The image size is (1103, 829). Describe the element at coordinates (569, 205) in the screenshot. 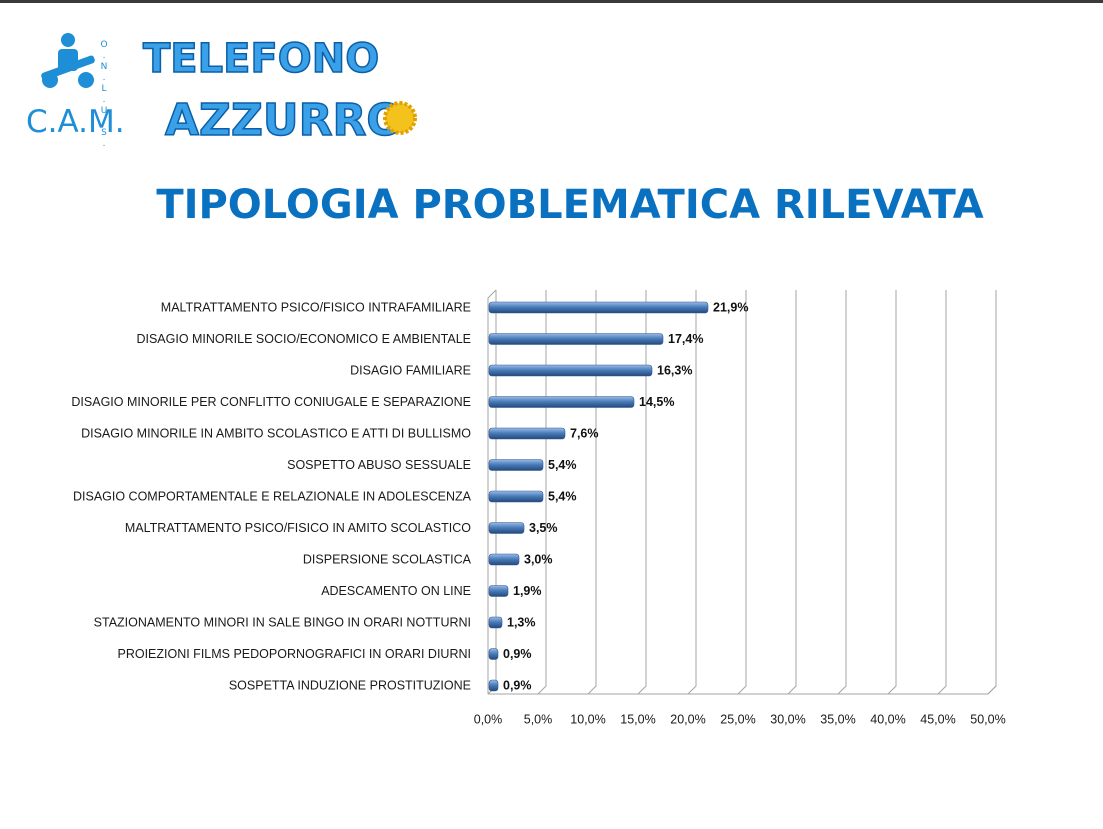

I see `chart-title: TIPOLOGIA PROBLEMATICA RILEVATA` at that location.